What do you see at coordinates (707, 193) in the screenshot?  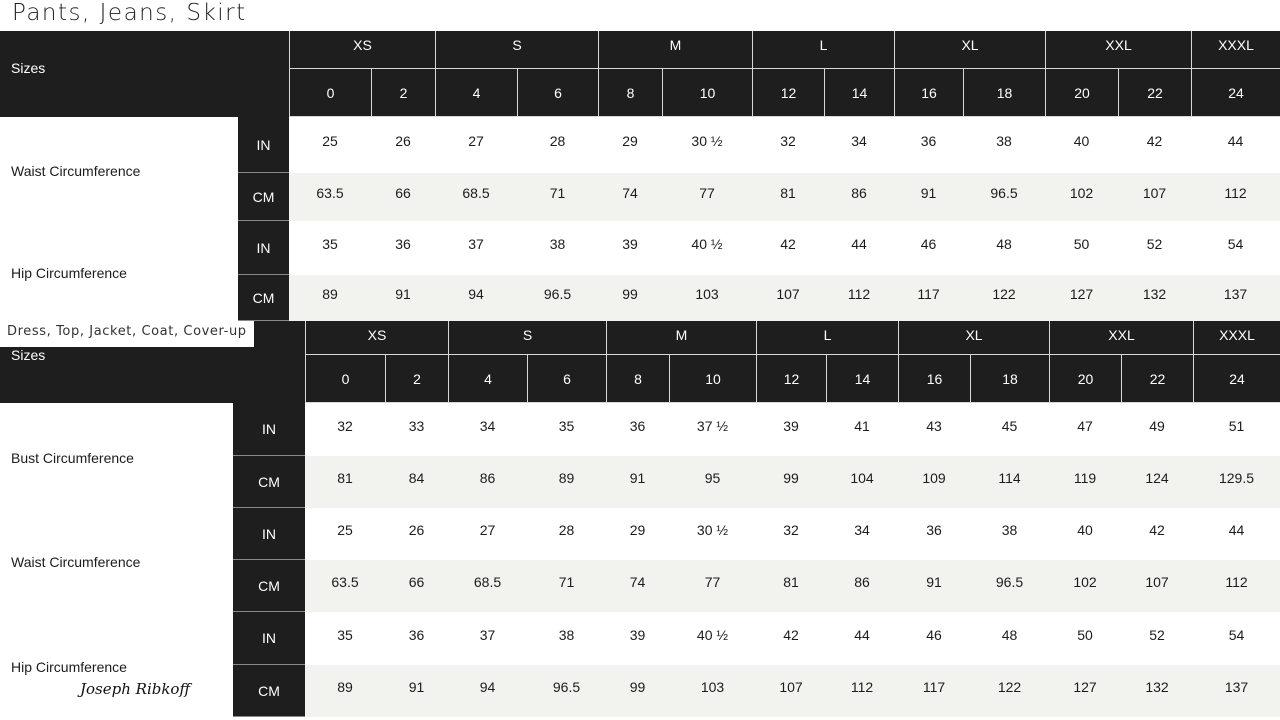 I see `table-cell: 77` at bounding box center [707, 193].